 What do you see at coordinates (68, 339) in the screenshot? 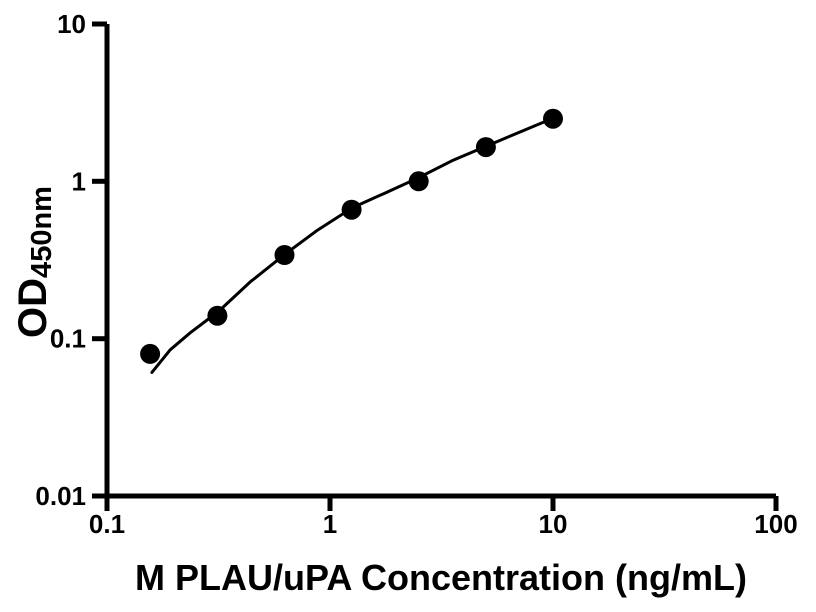
I see `y-tick-label: 0.1` at bounding box center [68, 339].